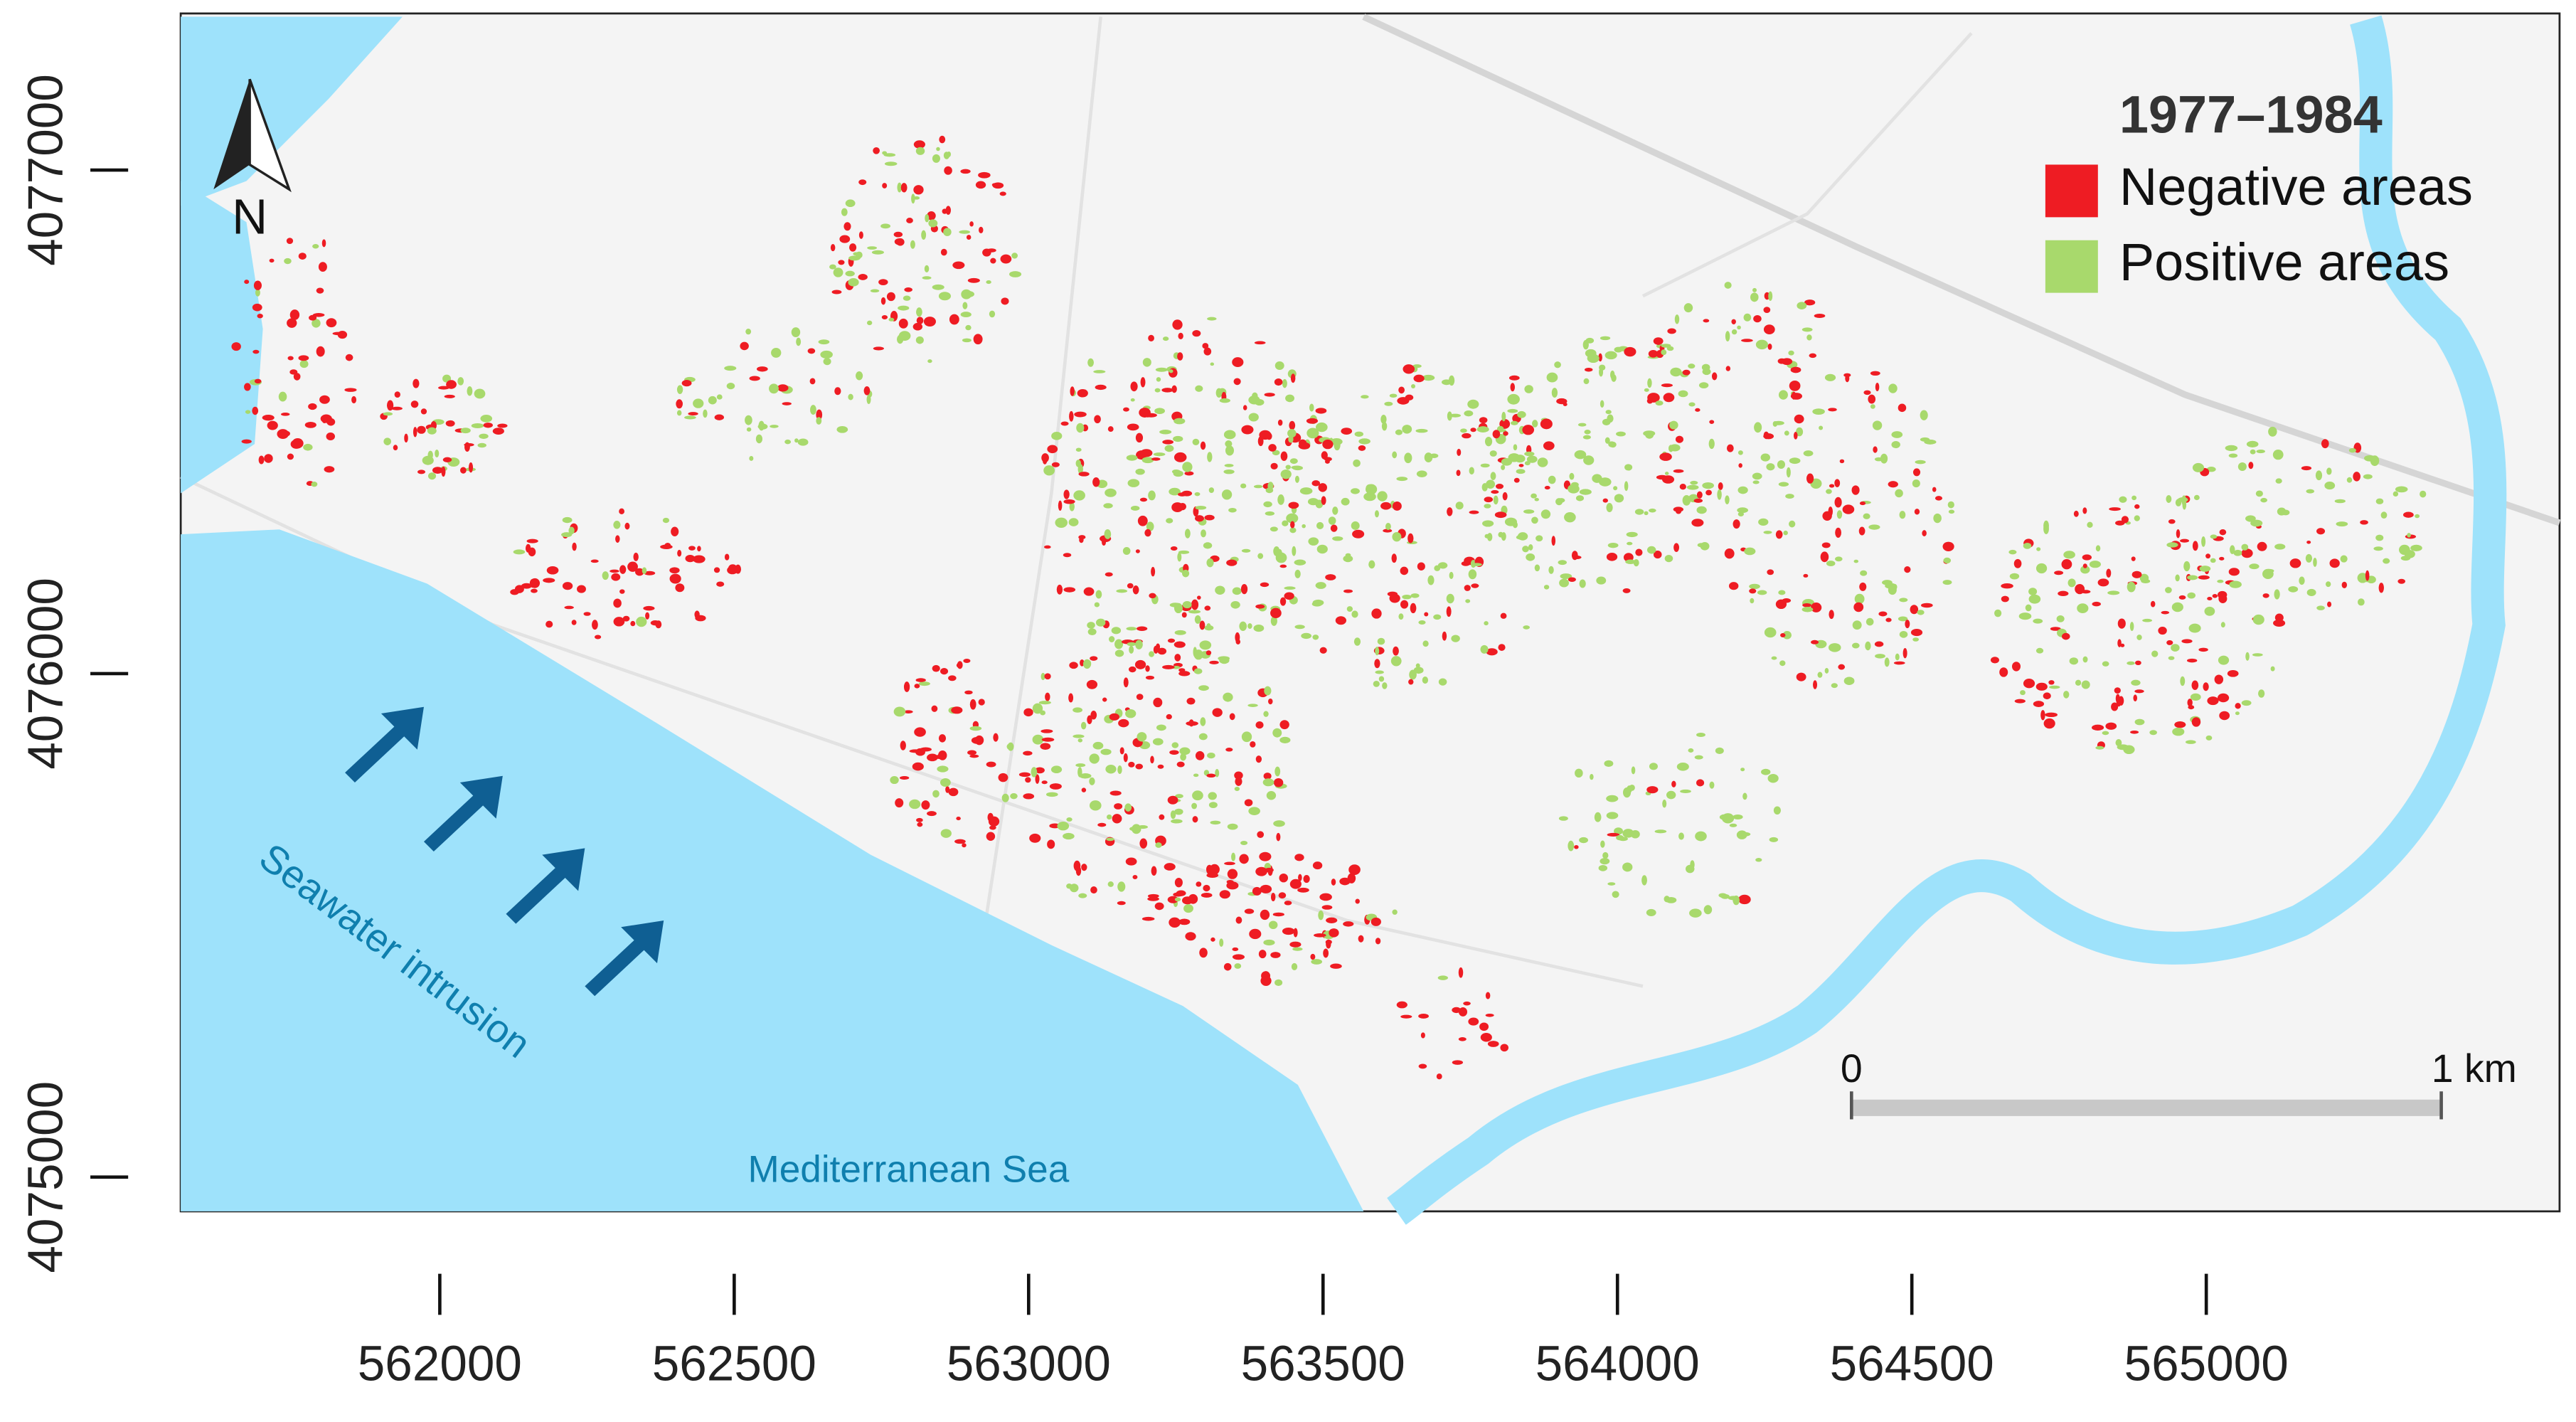 This screenshot has width=2576, height=1422. I want to click on legend-title: 1977–1984, so click(2251, 114).